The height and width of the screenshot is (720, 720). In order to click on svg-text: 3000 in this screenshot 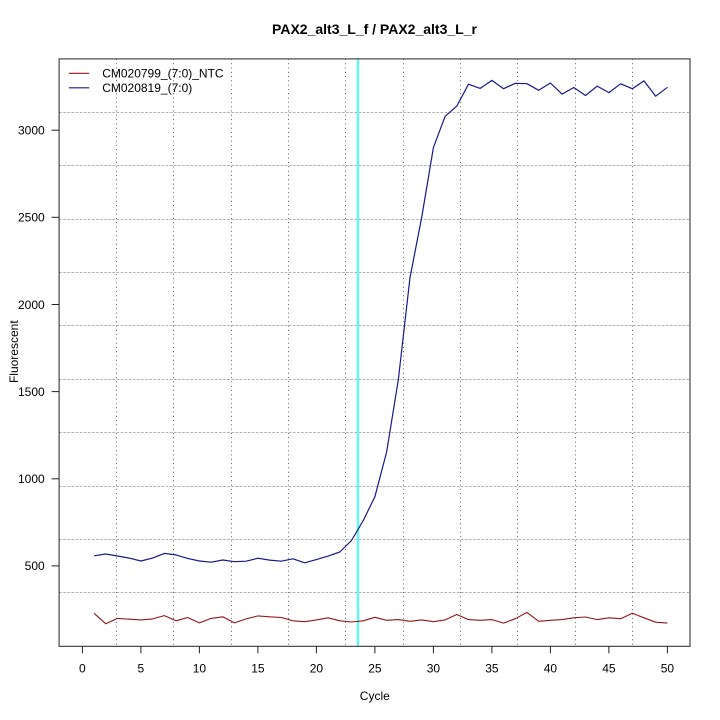, I will do `click(31, 131)`.